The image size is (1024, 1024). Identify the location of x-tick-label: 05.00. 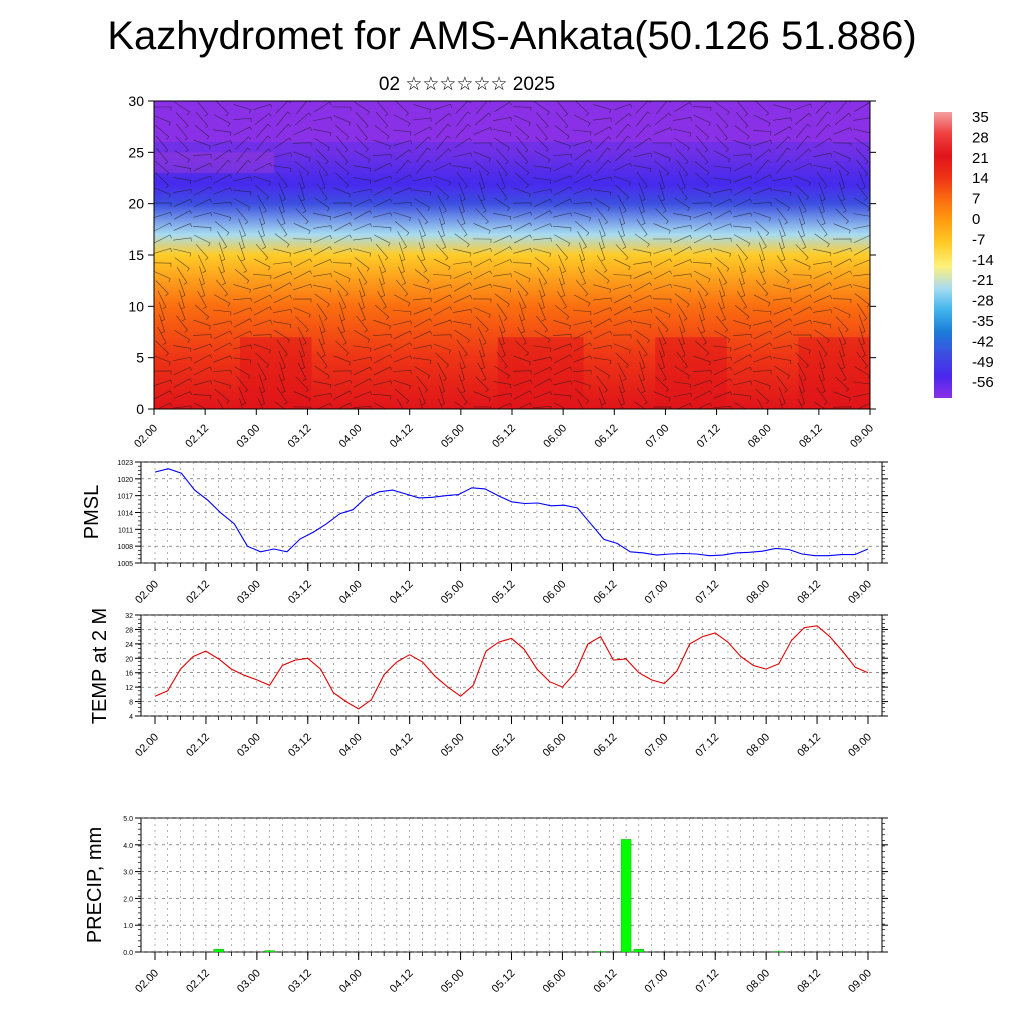
(453, 981).